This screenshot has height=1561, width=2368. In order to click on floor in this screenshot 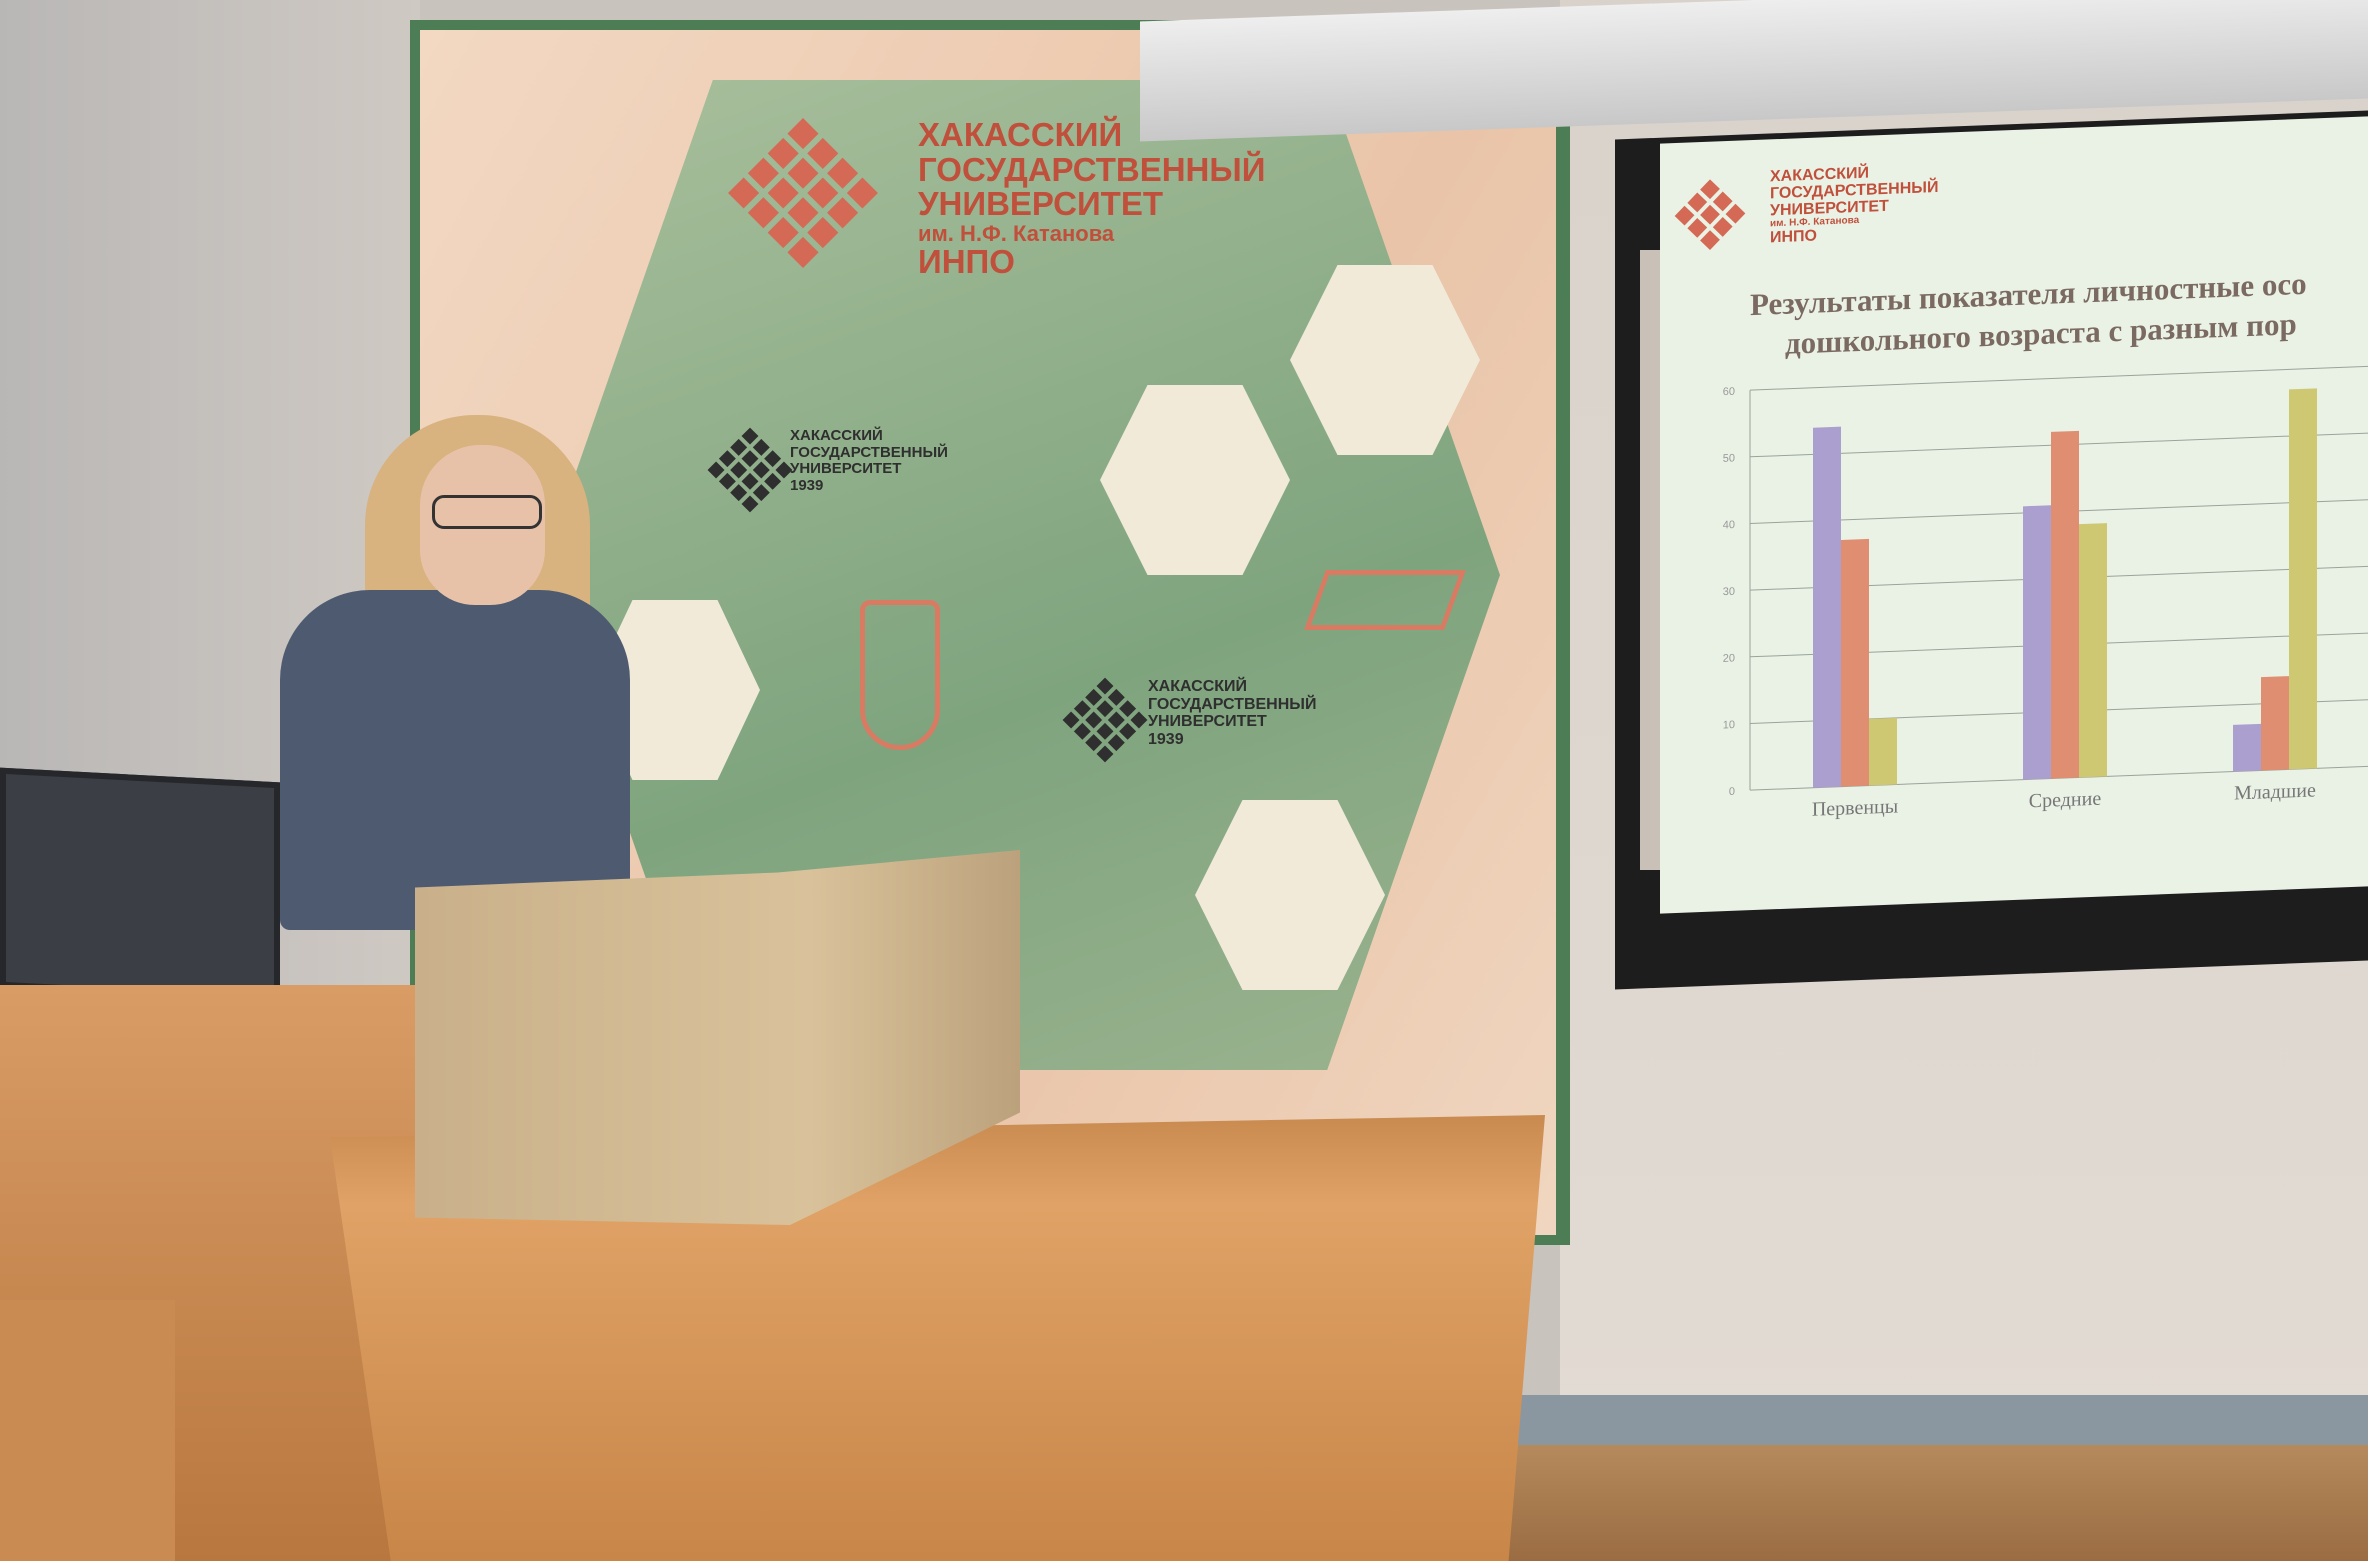, I will do `click(1934, 1503)`.